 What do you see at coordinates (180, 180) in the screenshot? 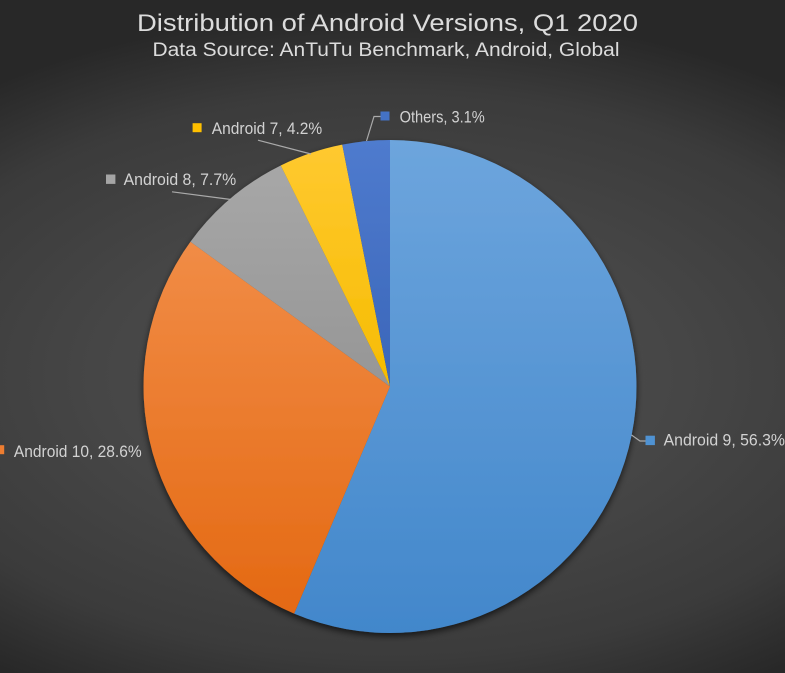
I see `svg-text: Android 8, 7.7%` at bounding box center [180, 180].